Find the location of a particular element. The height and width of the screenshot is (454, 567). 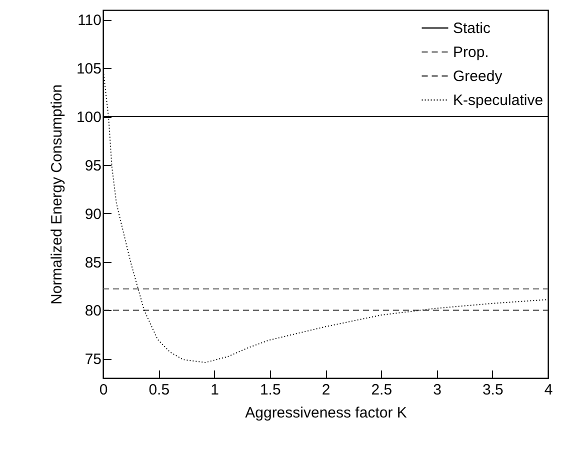

y-tick-label: 80 is located at coordinates (93, 311).